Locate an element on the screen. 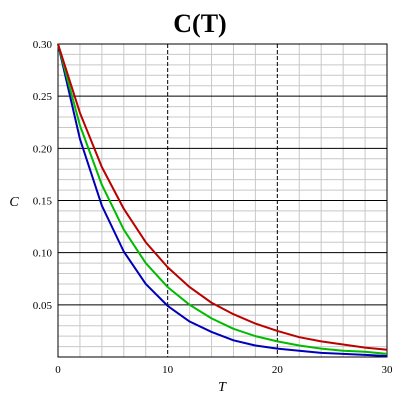 The height and width of the screenshot is (400, 400). y-tick-labels: 0.05 0.10 0.15 0.20 0.25 0.30 is located at coordinates (43, 175).